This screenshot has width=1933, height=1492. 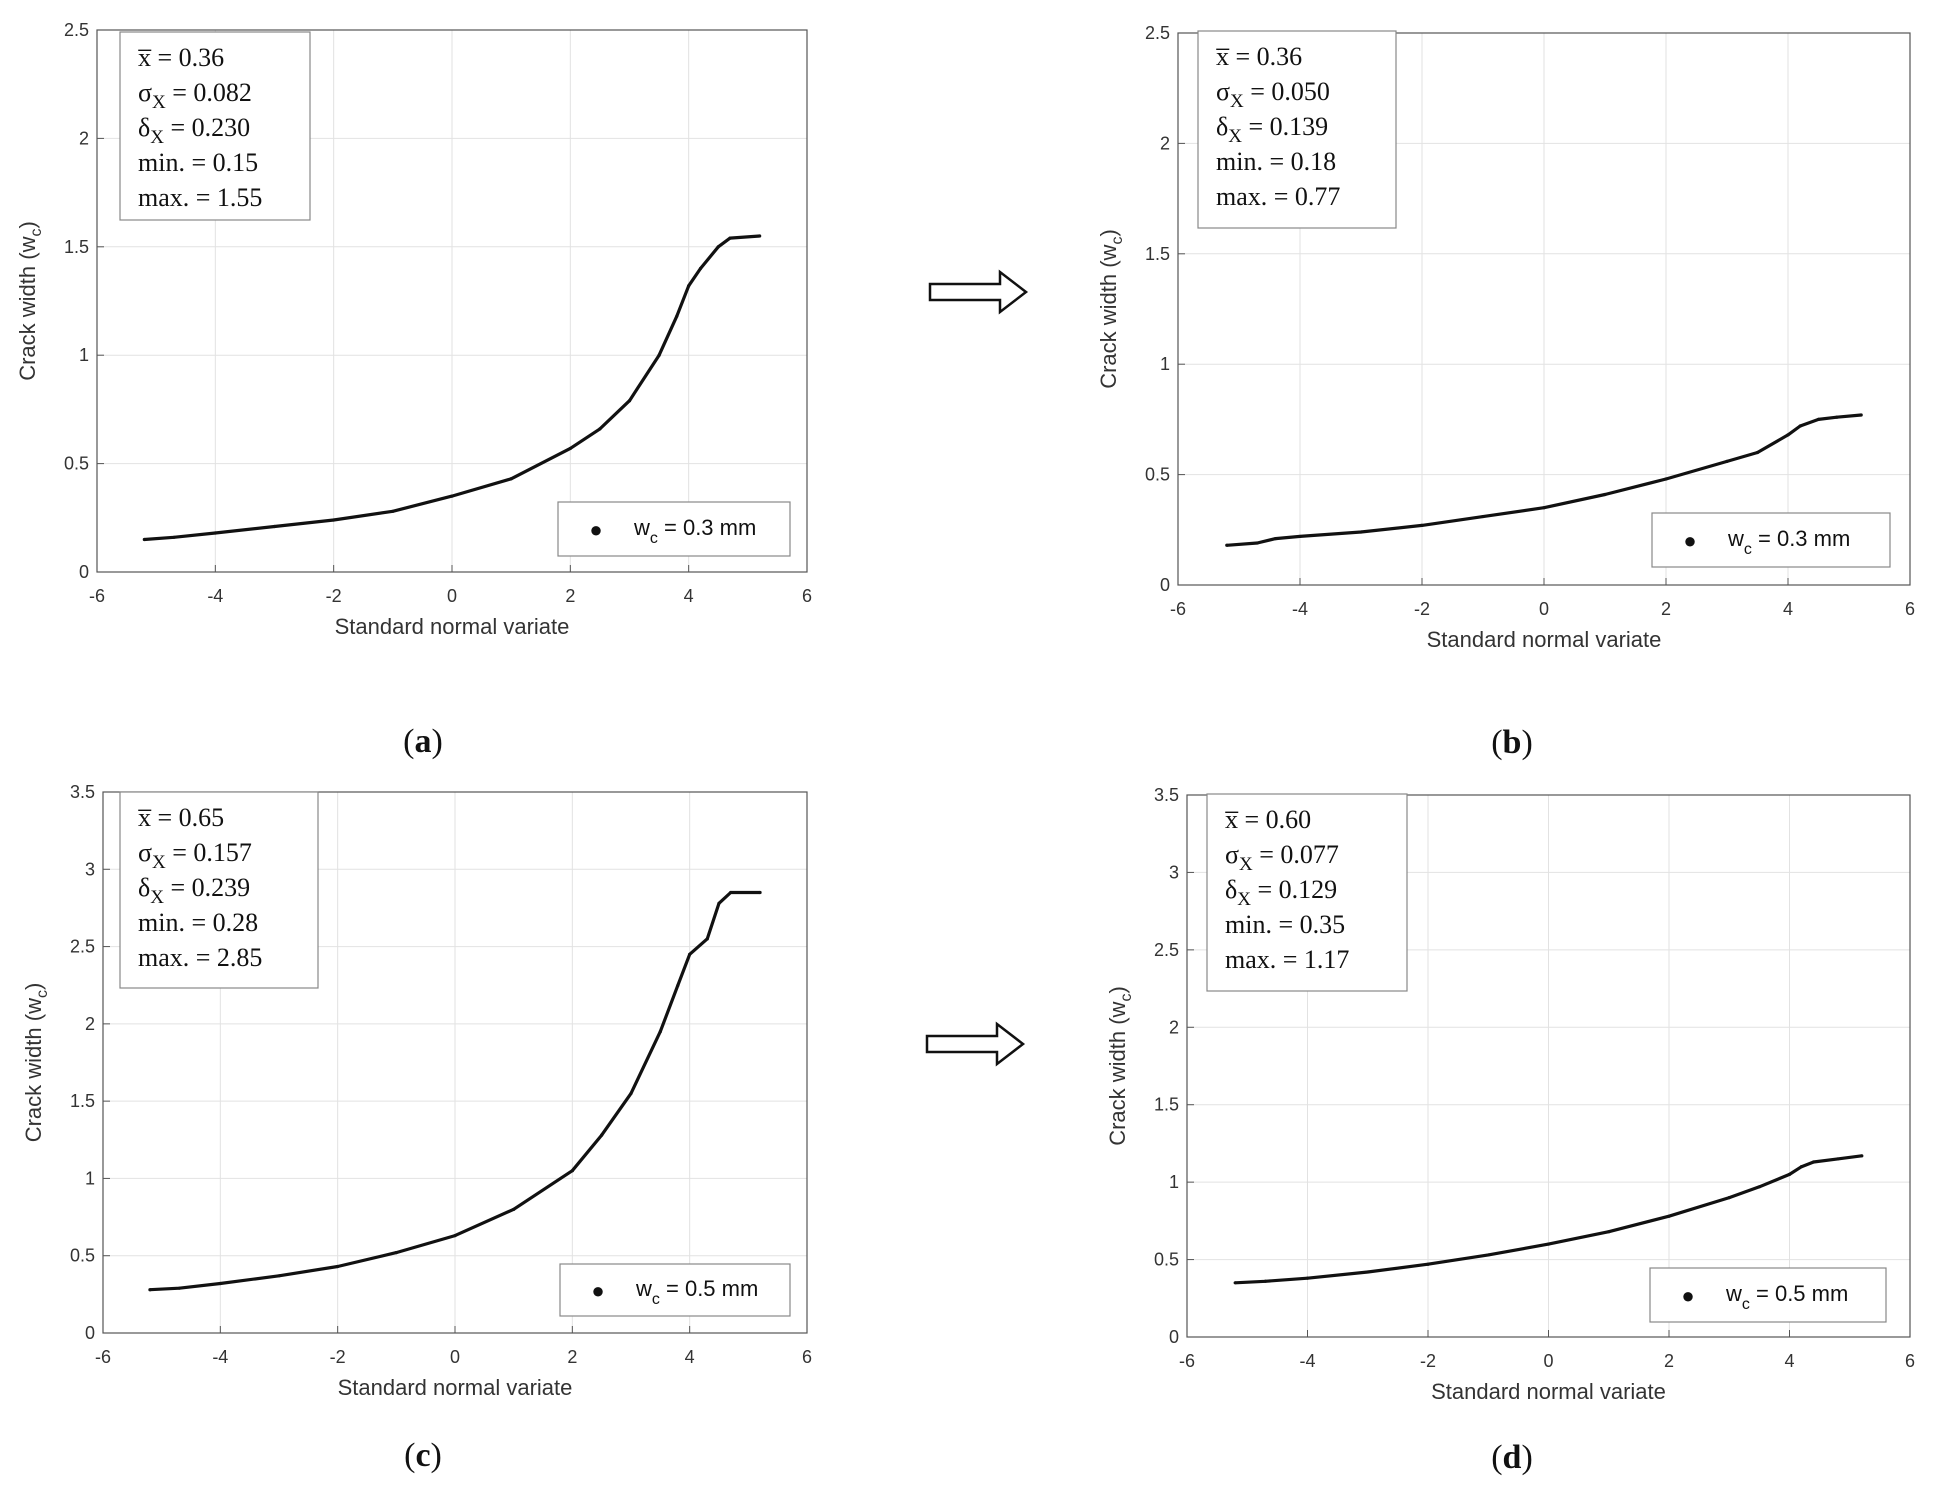 I want to click on stats-line: σX = 0.050, so click(x=1273, y=94).